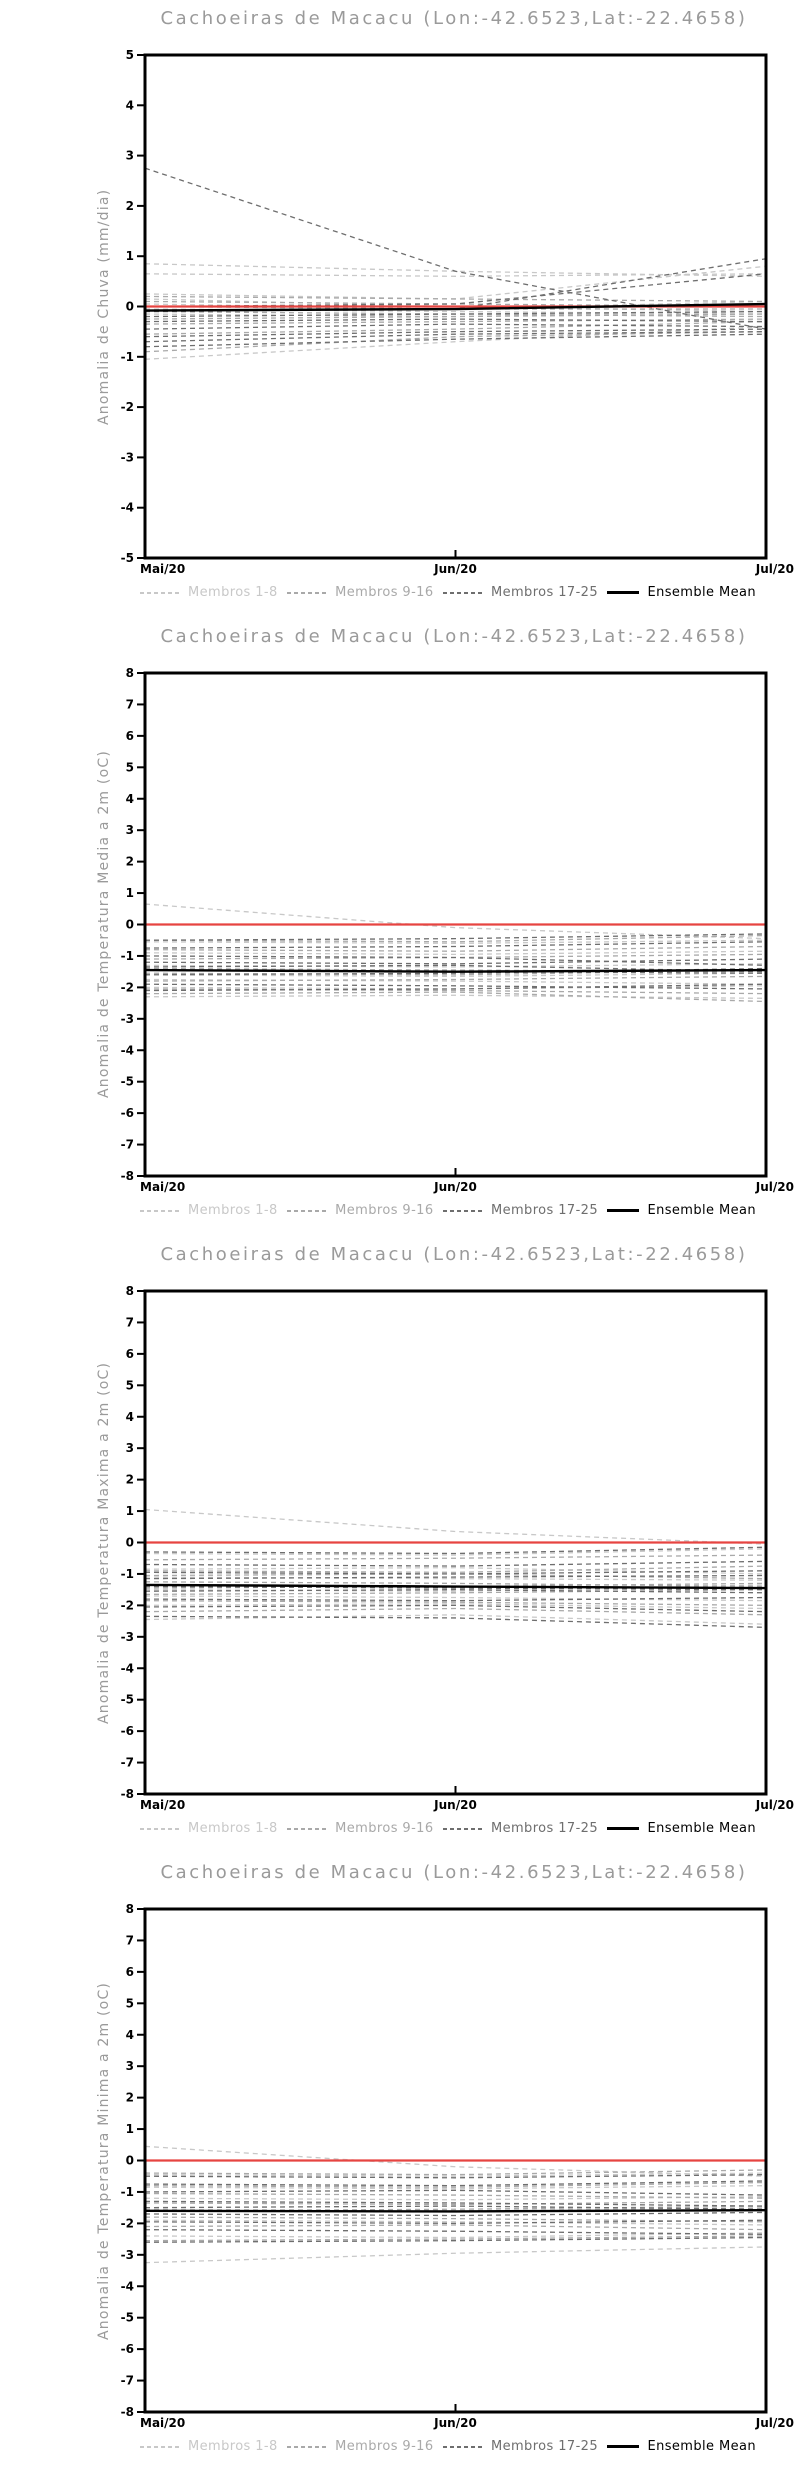 Image resolution: width=800 pixels, height=2472 pixels. Describe the element at coordinates (127, 1794) in the screenshot. I see `svg-text: -8` at that location.